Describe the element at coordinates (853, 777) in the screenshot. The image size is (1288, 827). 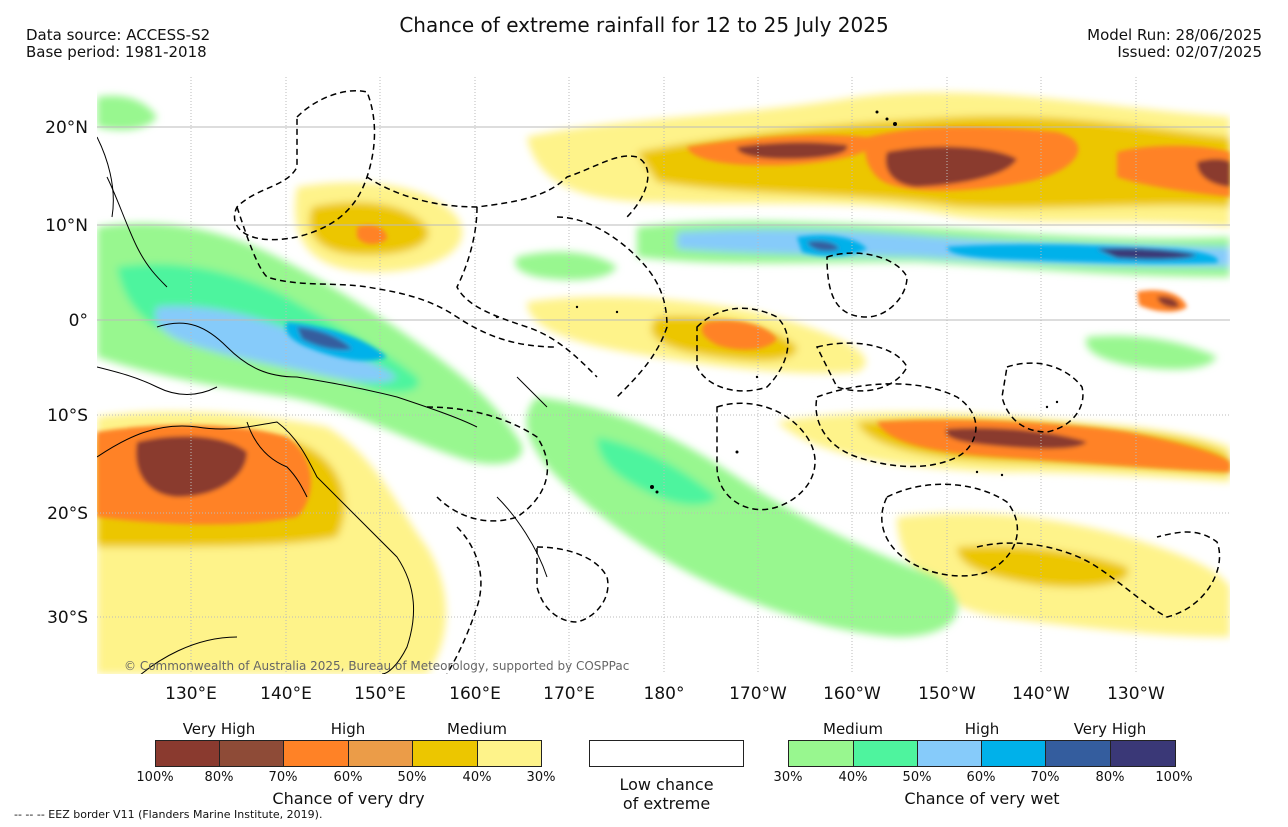
I see `wet-tick: 40%` at that location.